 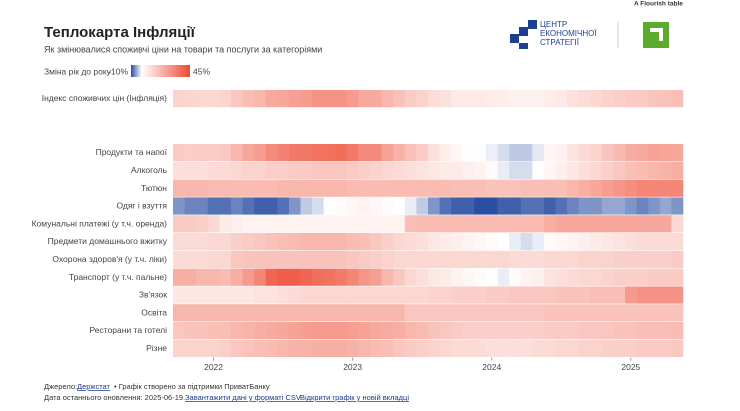 I want to click on open-link: Відкрити графік у новій вкладці, so click(x=354, y=397).